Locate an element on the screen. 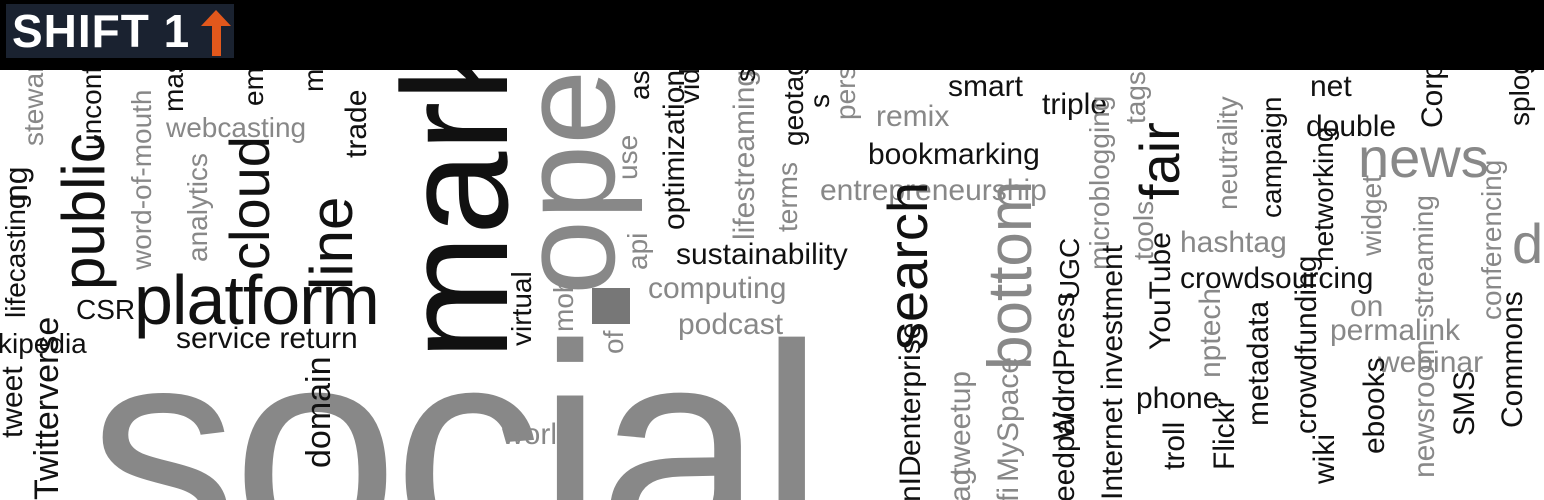 This screenshot has height=500, width=1544. word-news: news is located at coordinates (1423, 157).